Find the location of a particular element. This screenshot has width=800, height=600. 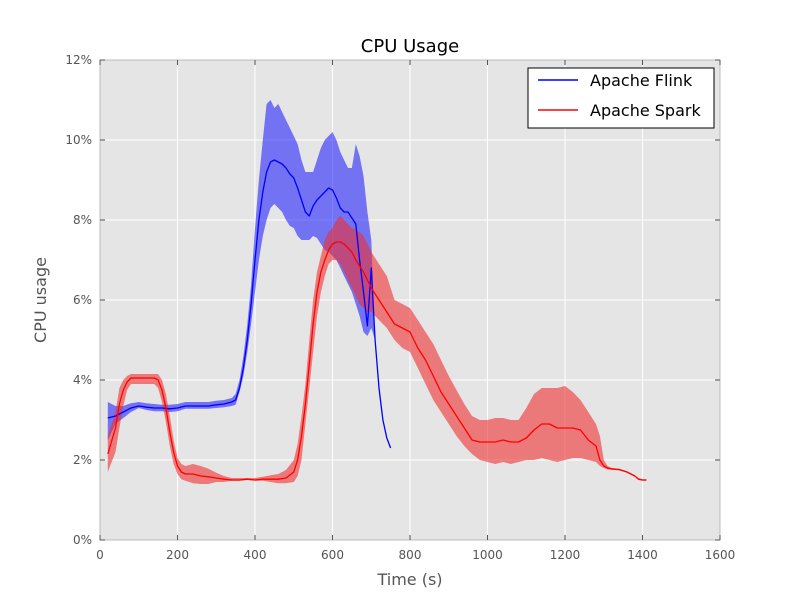

x-tick-label: 600 is located at coordinates (332, 555).